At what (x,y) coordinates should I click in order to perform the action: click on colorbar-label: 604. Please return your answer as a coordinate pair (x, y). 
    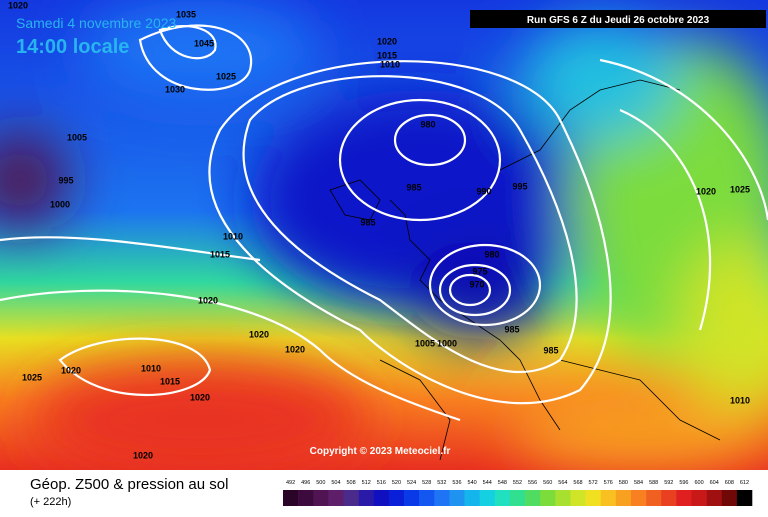
    Looking at the image, I should click on (714, 483).